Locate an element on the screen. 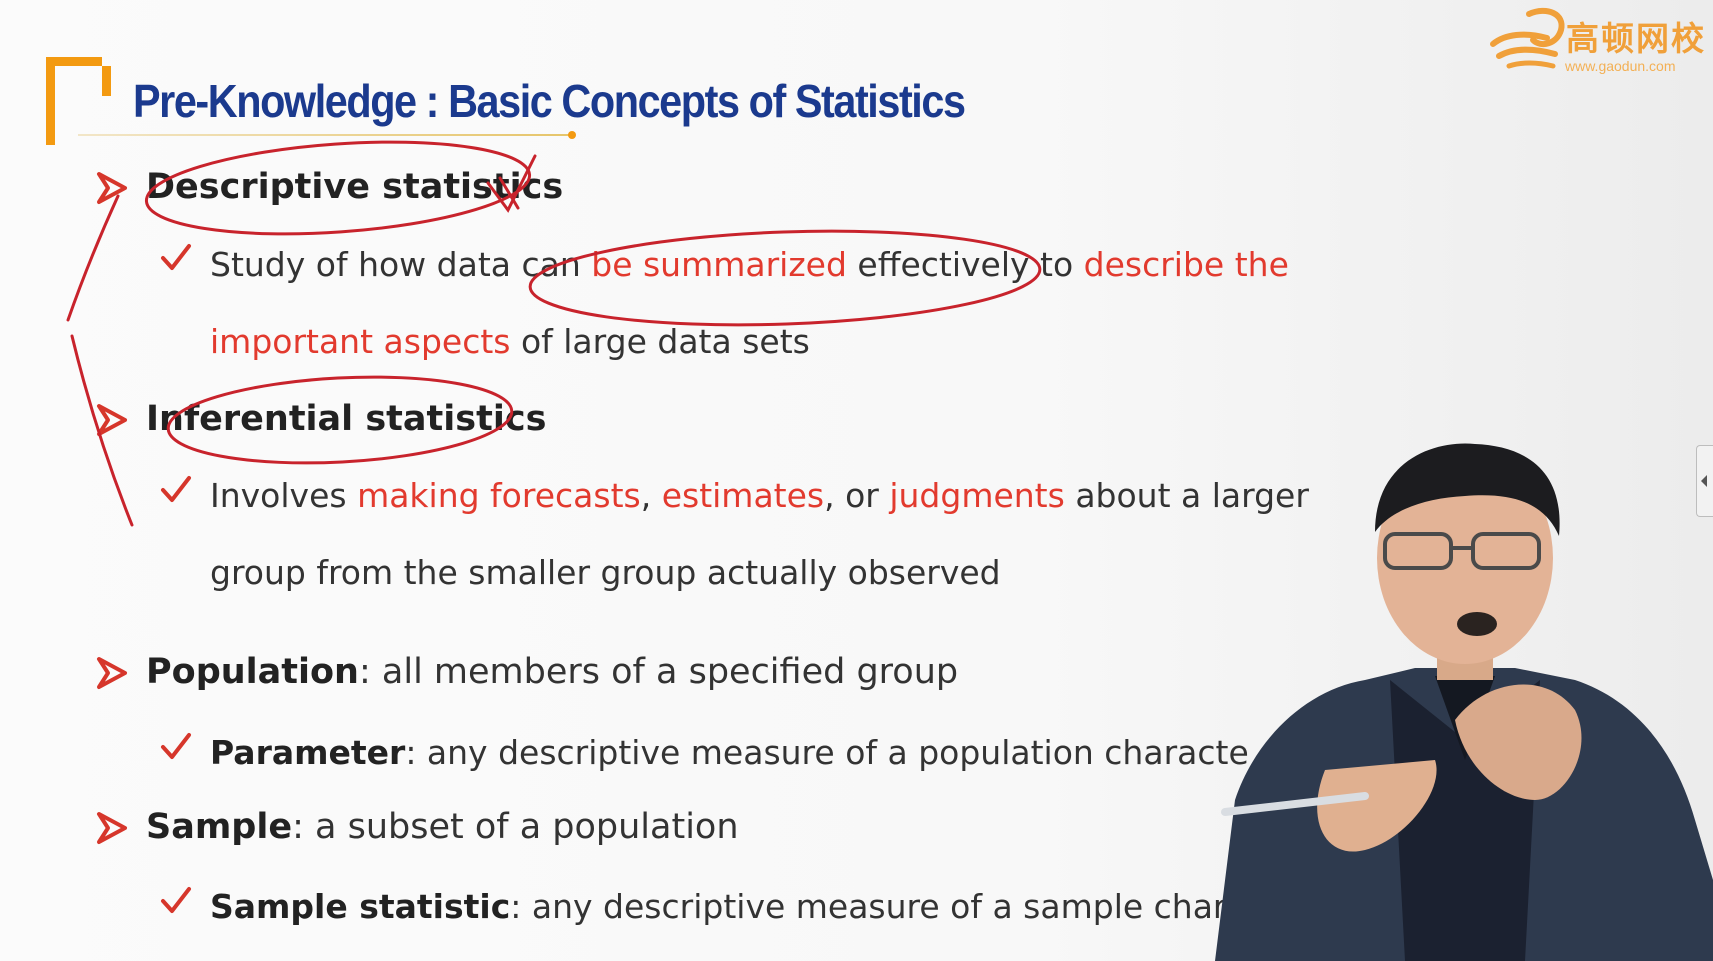 Image resolution: width=1713 pixels, height=961 pixels. text-span: , or is located at coordinates (857, 495).